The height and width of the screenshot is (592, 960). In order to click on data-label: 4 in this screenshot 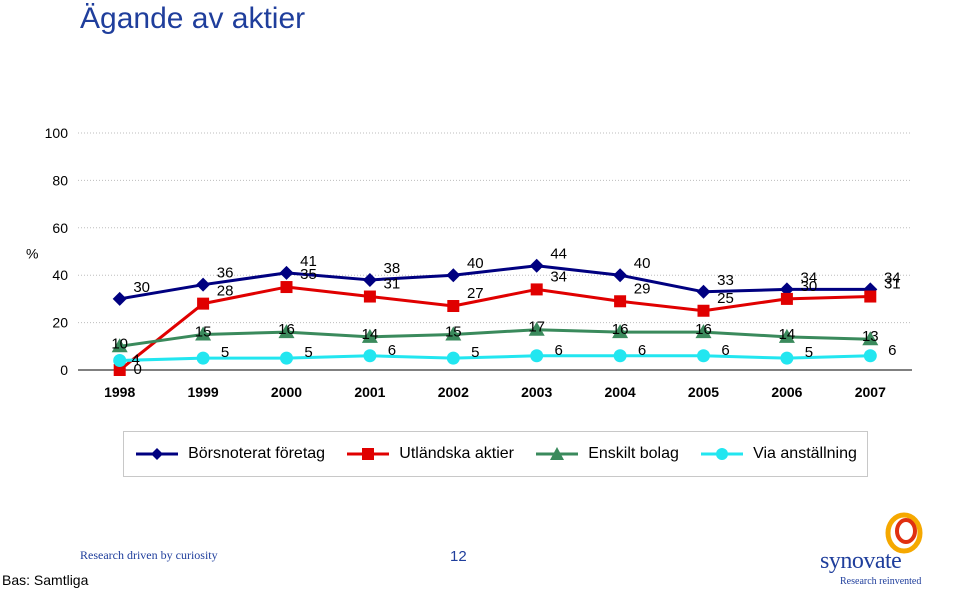, I will do `click(136, 360)`.